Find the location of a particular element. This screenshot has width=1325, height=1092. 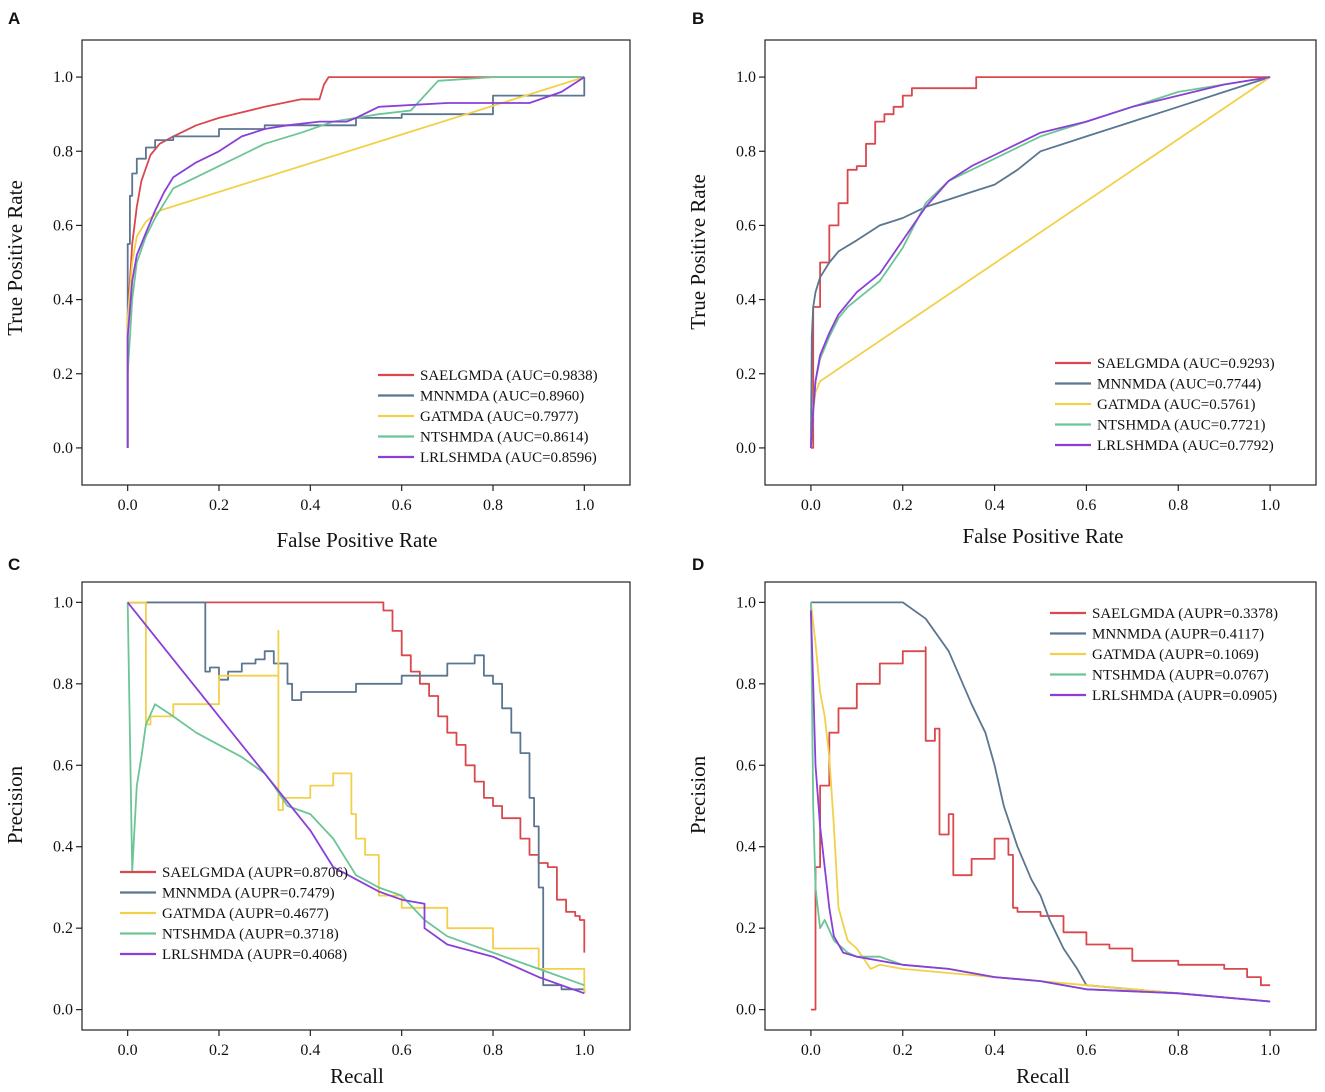

panel-c-xtick-label: 0.0 is located at coordinates (128, 1050).